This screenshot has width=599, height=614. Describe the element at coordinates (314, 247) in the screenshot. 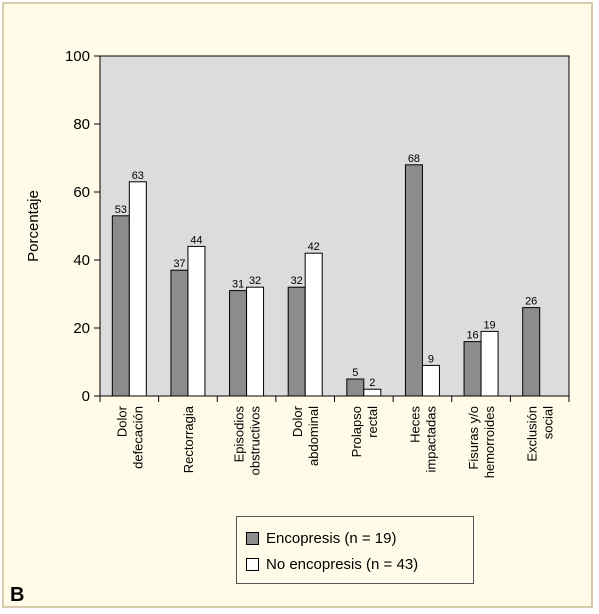

I see `data-label: 42` at that location.